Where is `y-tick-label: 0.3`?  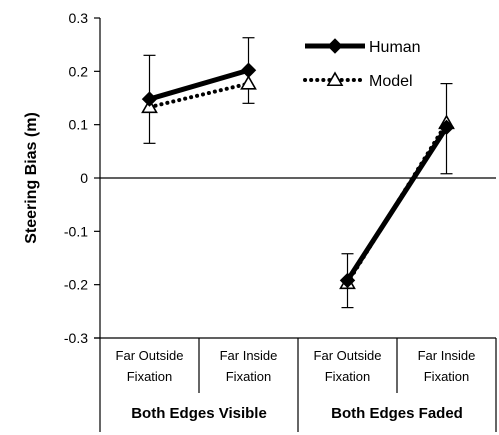
y-tick-label: 0.3 is located at coordinates (79, 18).